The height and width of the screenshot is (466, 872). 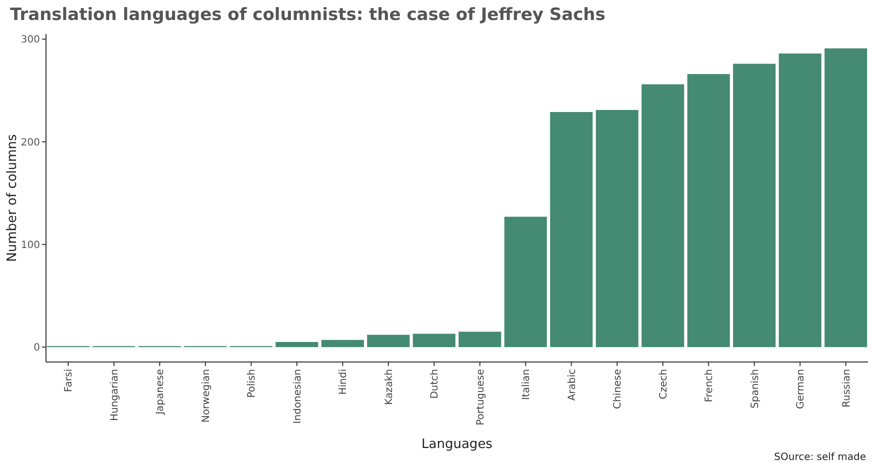 What do you see at coordinates (37, 348) in the screenshot?
I see `y-tick-label: 0` at bounding box center [37, 348].